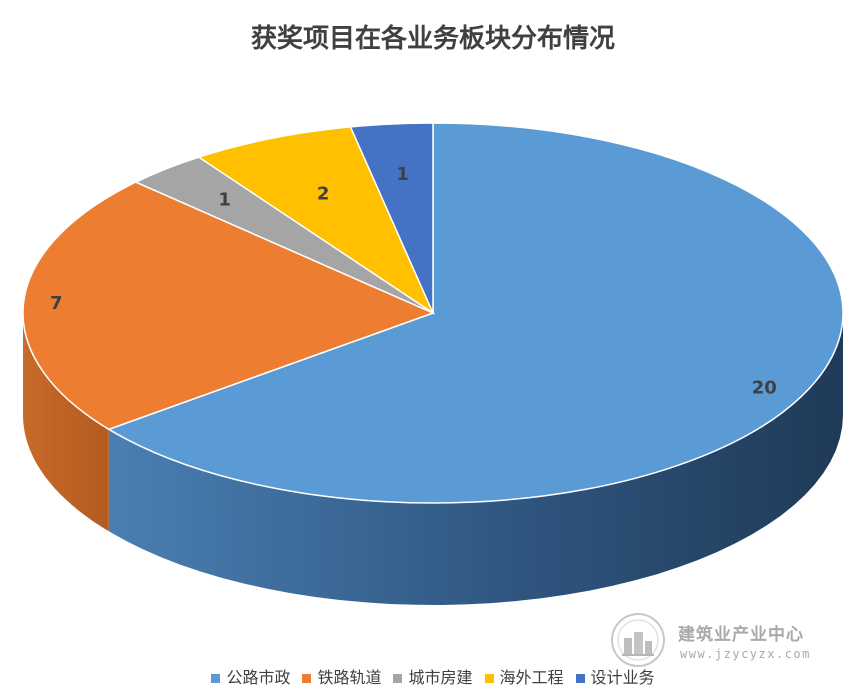 This screenshot has height=695, width=866. Describe the element at coordinates (349, 677) in the screenshot. I see `legend-label-1: 铁路轨道` at that location.